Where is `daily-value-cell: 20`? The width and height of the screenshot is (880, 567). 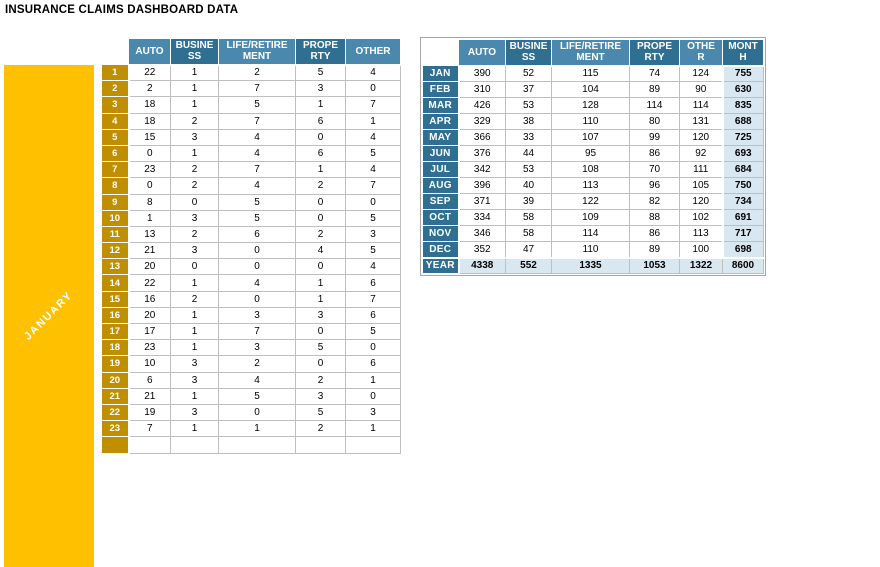
daily-value-cell: 20 is located at coordinates (149, 315).